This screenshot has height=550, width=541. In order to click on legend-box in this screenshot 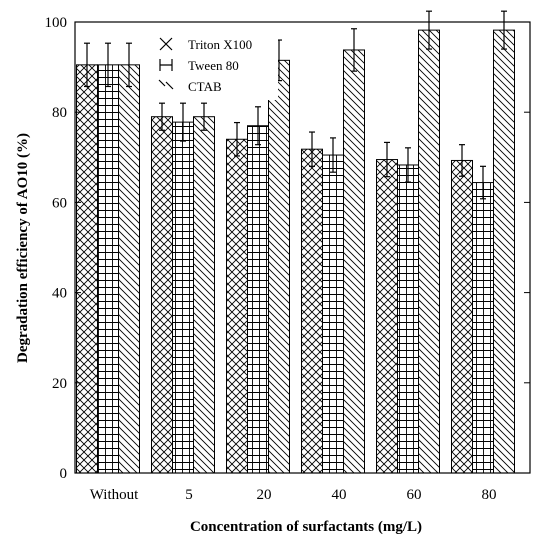, I will do `click(210, 63)`.